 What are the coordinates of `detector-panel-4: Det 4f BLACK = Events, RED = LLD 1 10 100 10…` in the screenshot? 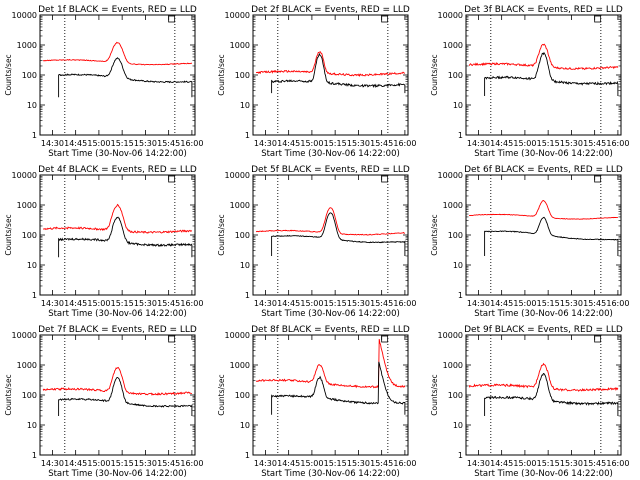 It's located at (103, 242).